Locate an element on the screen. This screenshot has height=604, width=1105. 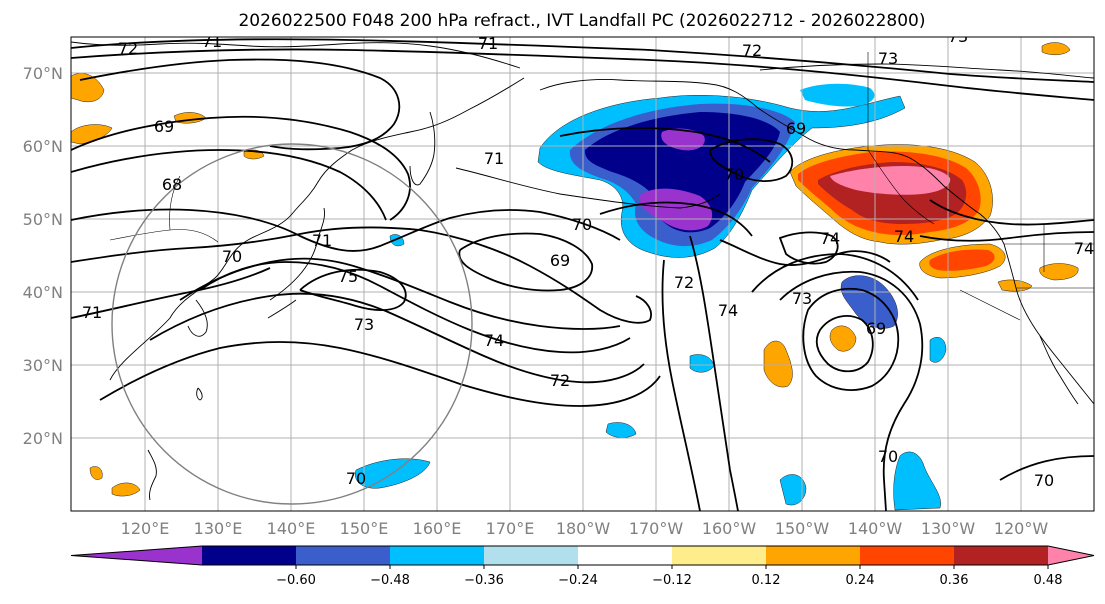
lat-label: 20°N is located at coordinates (43, 438).